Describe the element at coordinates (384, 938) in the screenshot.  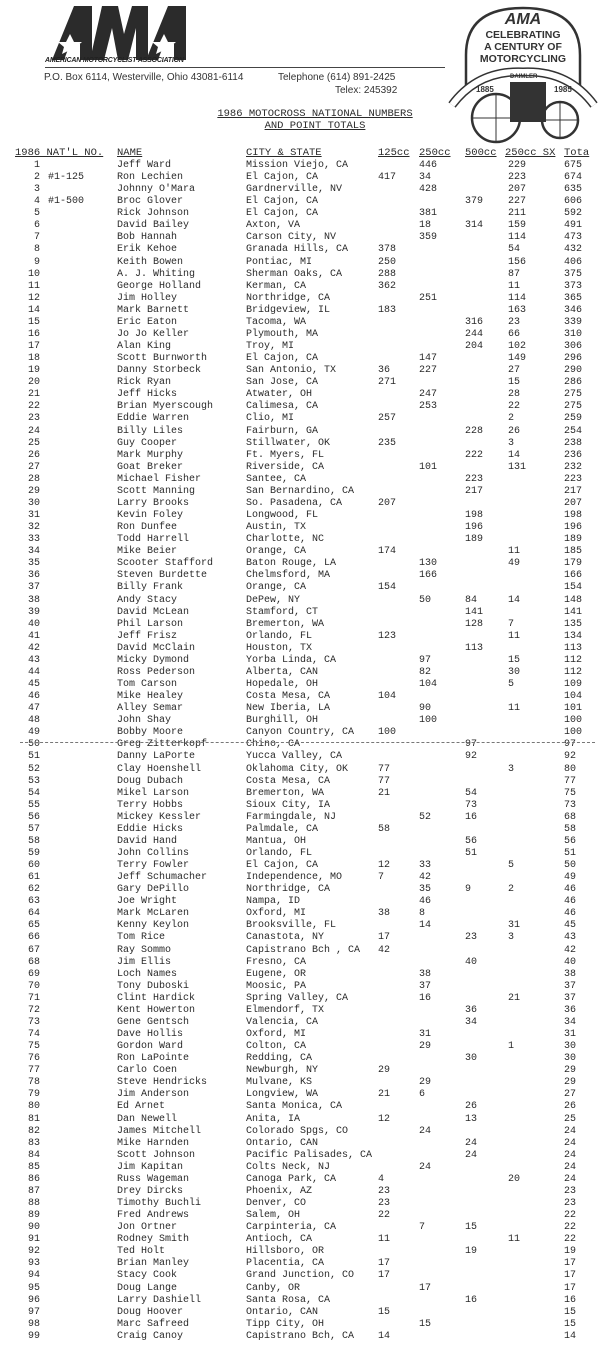
I see `points-125cc: 17` at that location.